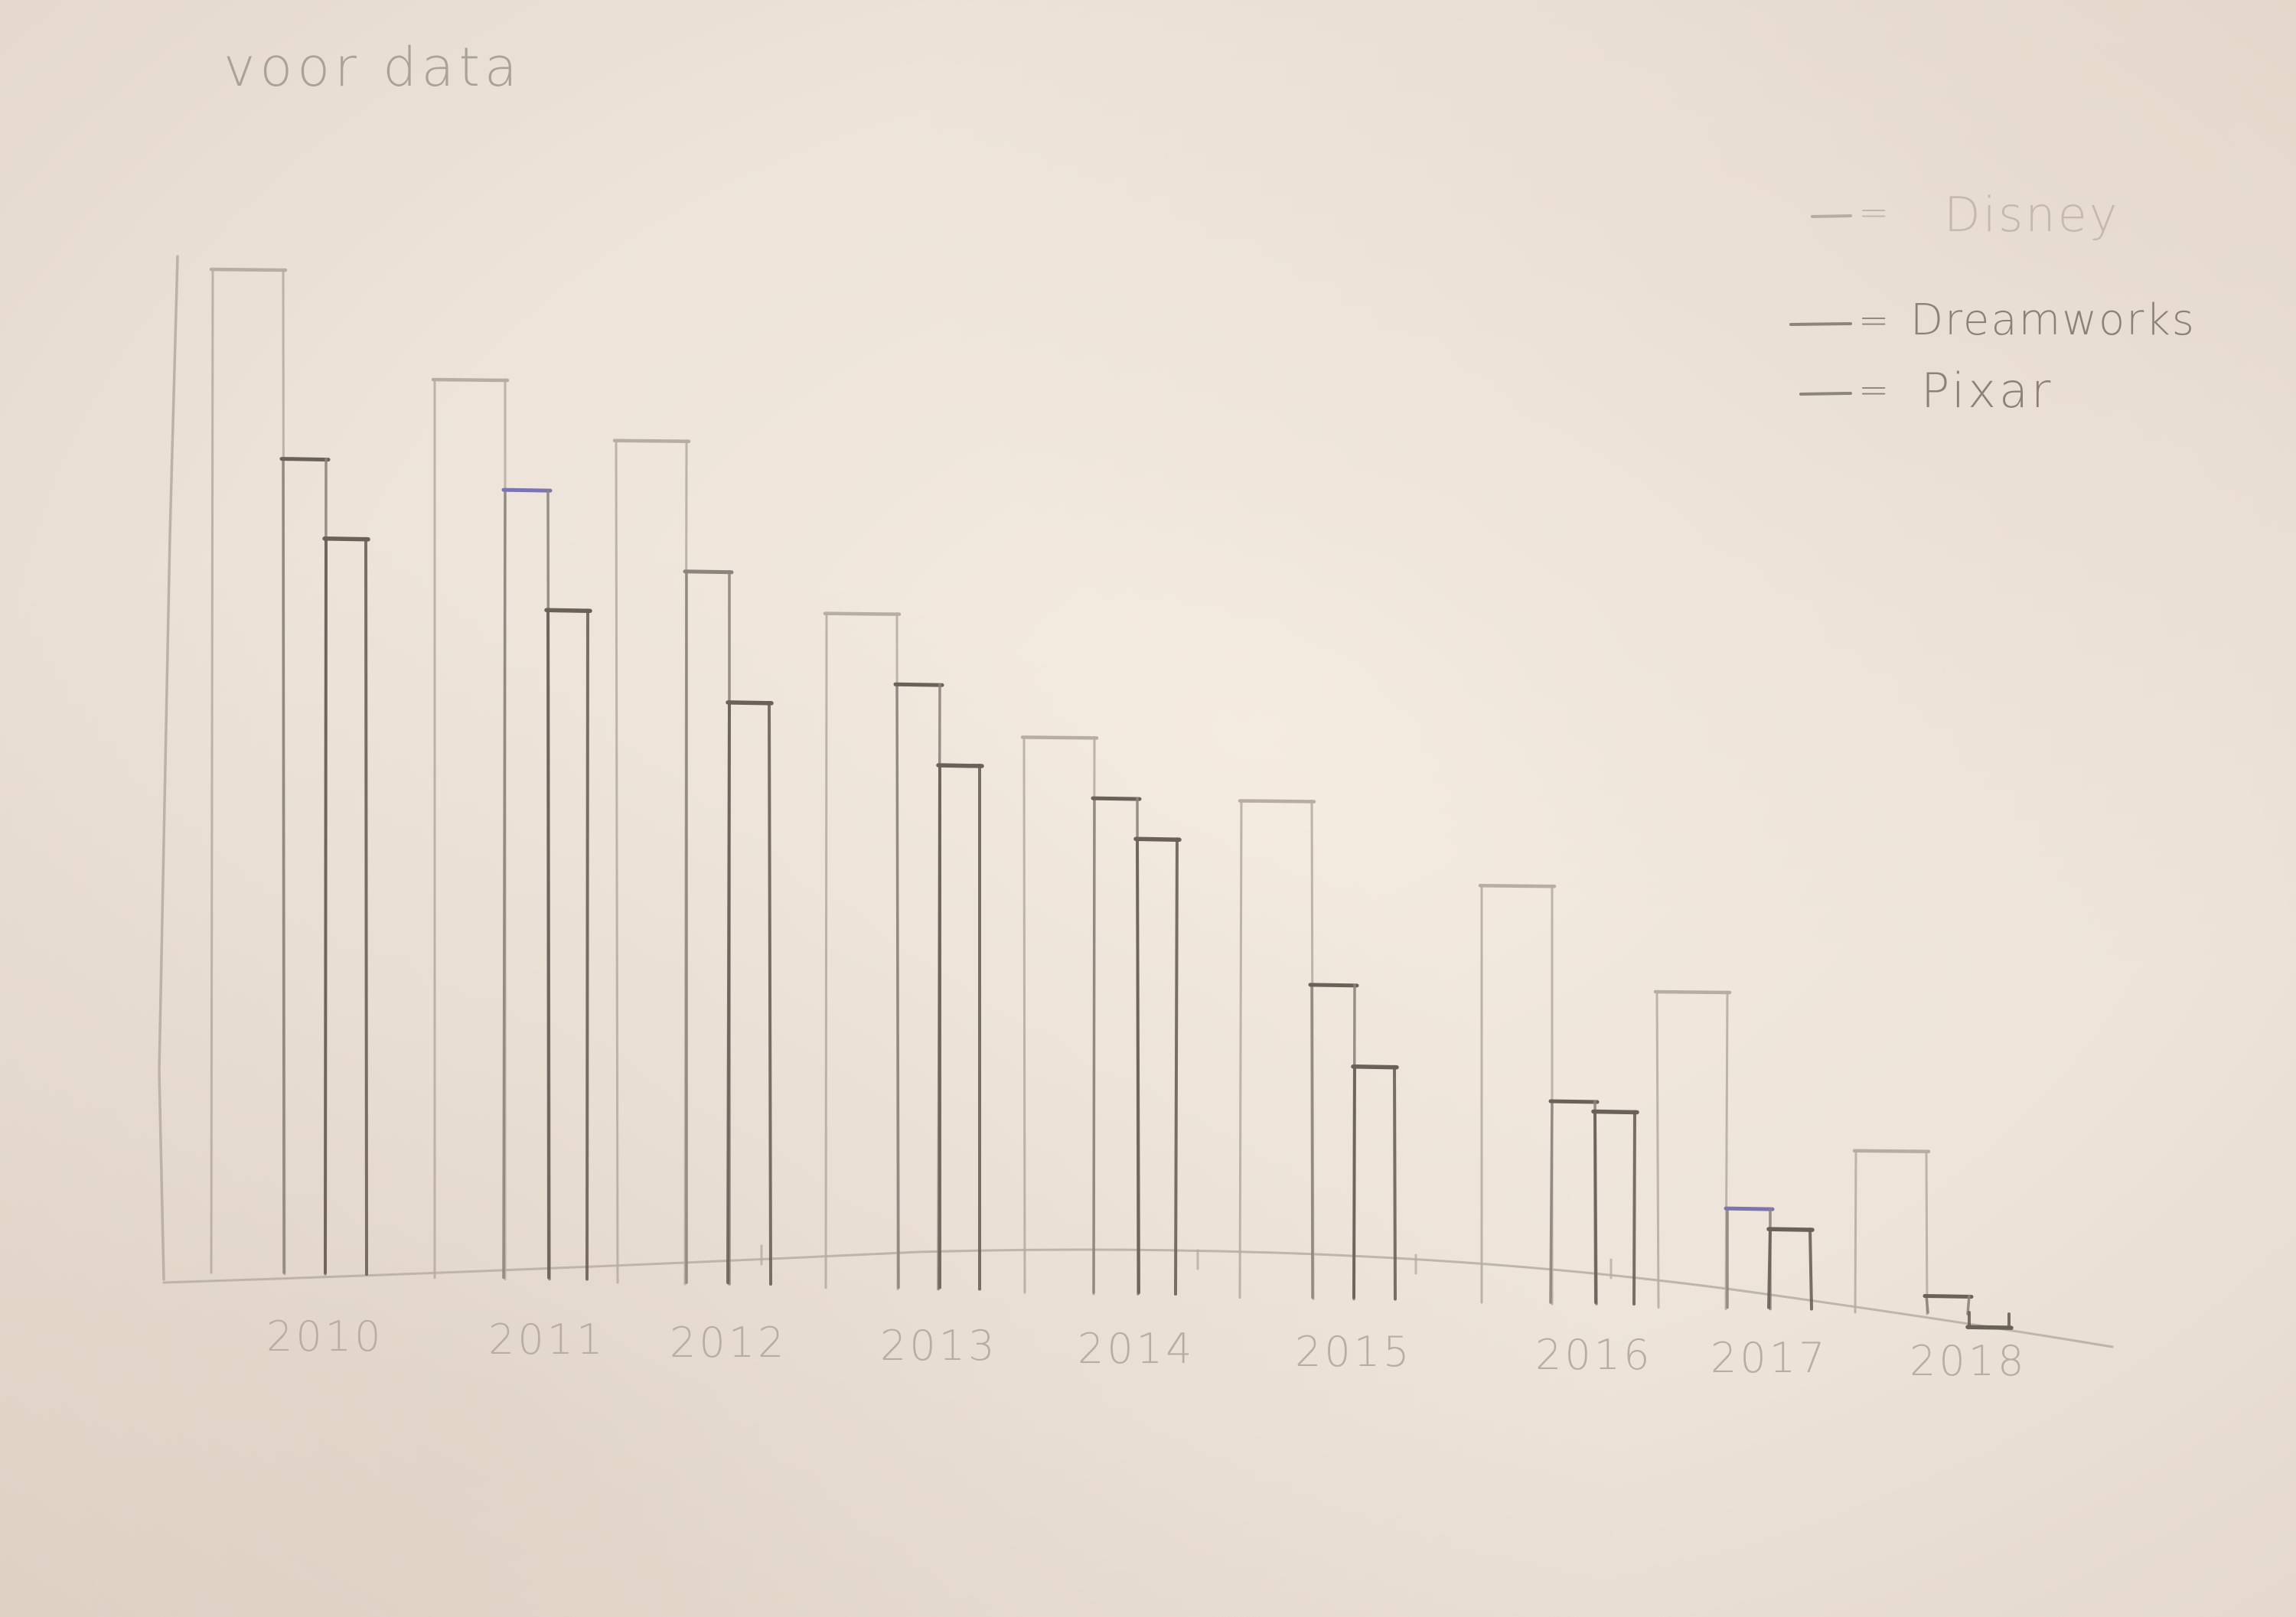  Describe the element at coordinates (1059, 1015) in the screenshot. I see `bar-disney-2014` at that location.